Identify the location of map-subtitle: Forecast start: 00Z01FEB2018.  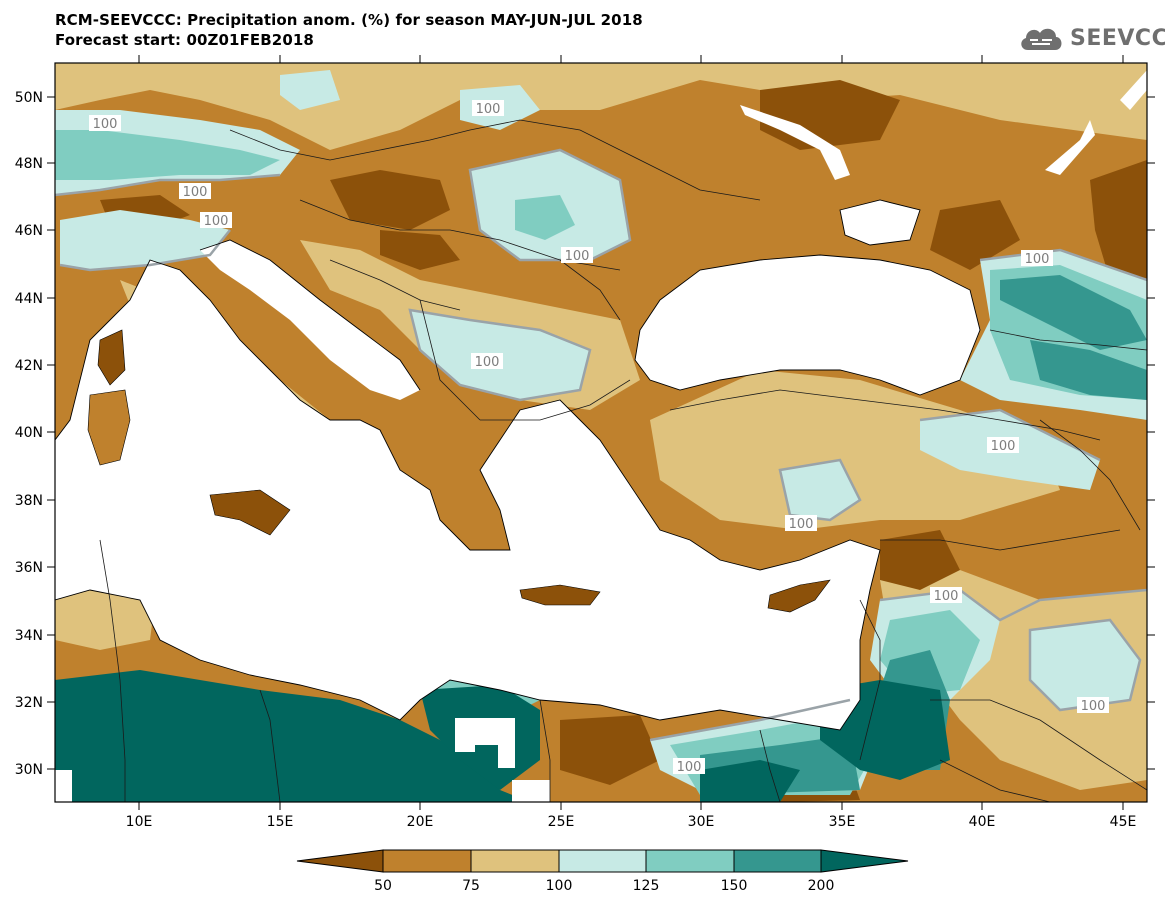
(184, 40).